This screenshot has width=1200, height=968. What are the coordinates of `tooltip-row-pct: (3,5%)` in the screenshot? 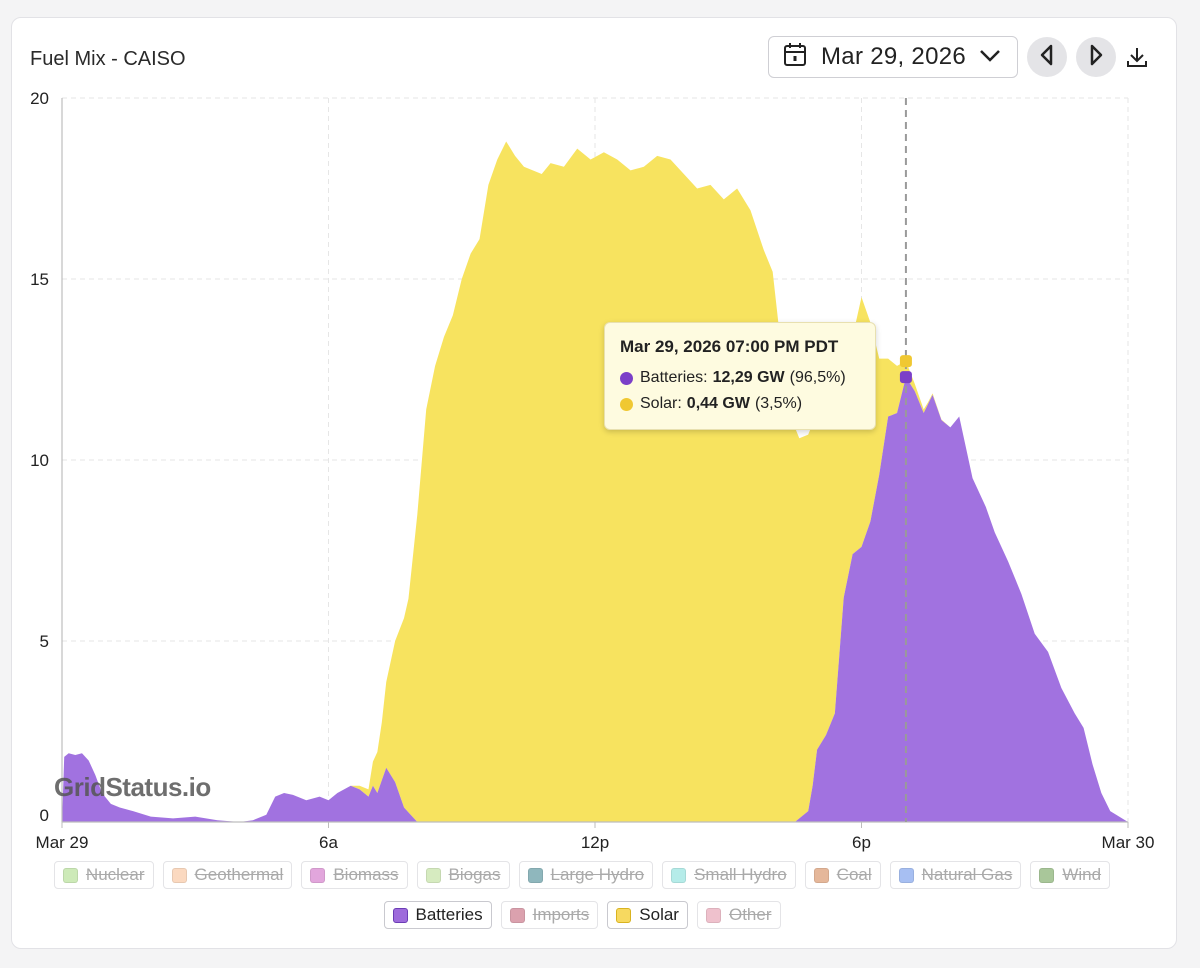 It's located at (778, 403).